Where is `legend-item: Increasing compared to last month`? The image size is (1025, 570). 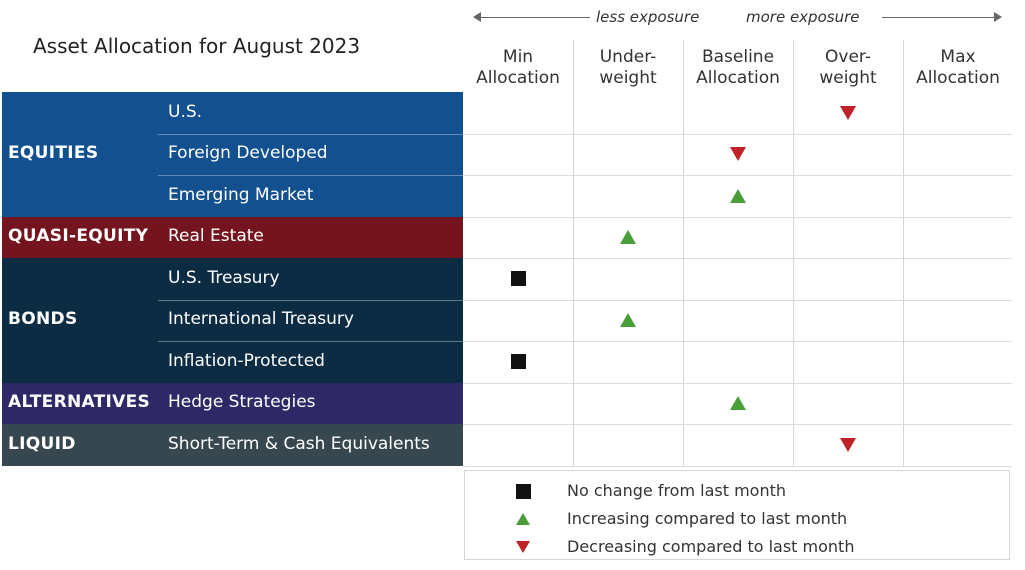 legend-item: Increasing compared to last month is located at coordinates (738, 521).